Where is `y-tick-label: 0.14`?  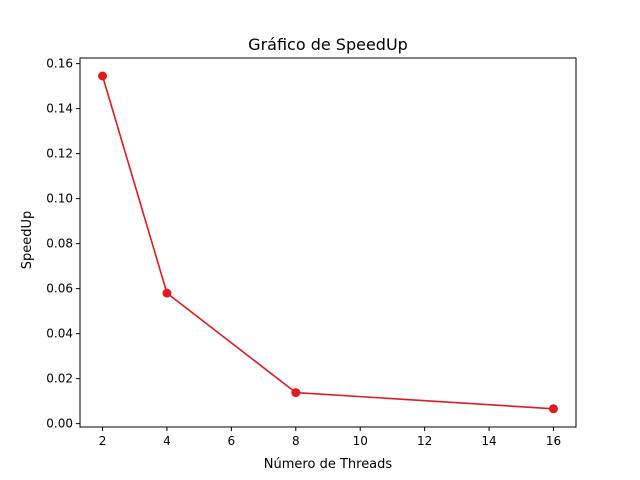
y-tick-label: 0.14 is located at coordinates (59, 109).